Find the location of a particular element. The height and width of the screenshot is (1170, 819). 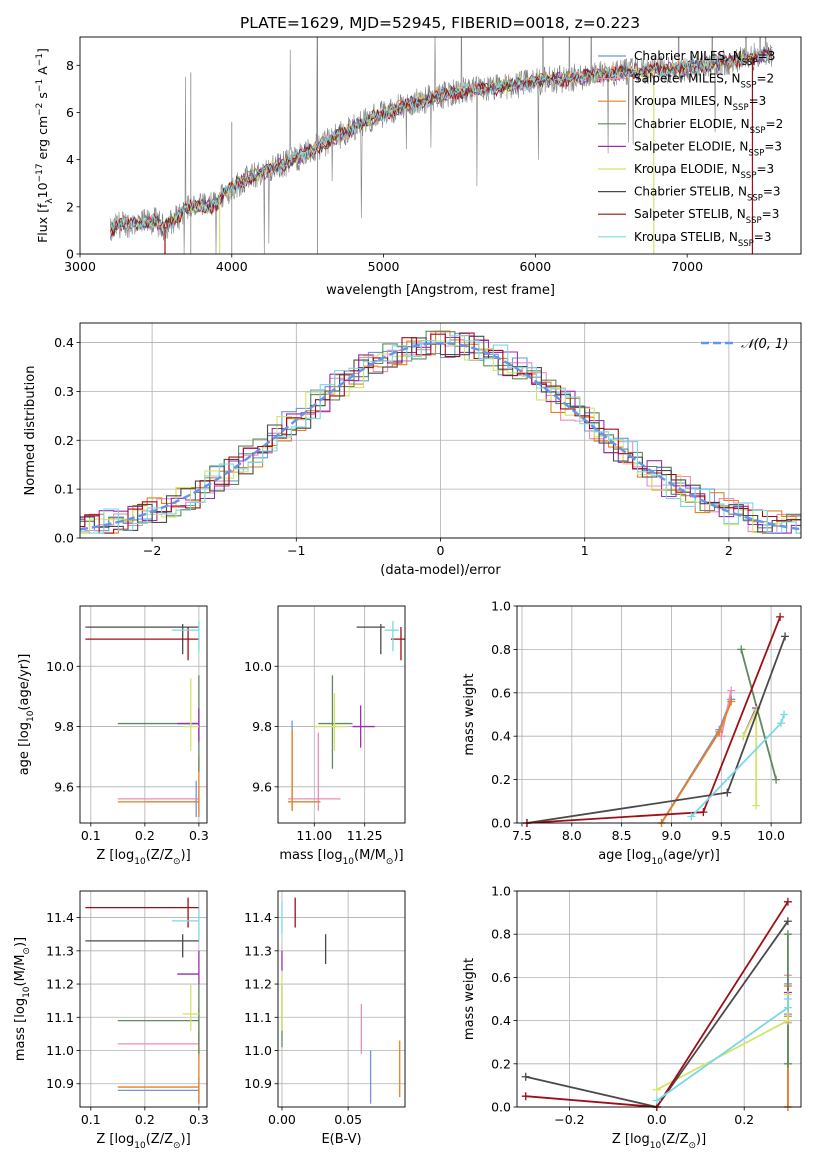

x-axis-label: age [log10(age/yr)] is located at coordinates (659, 857).